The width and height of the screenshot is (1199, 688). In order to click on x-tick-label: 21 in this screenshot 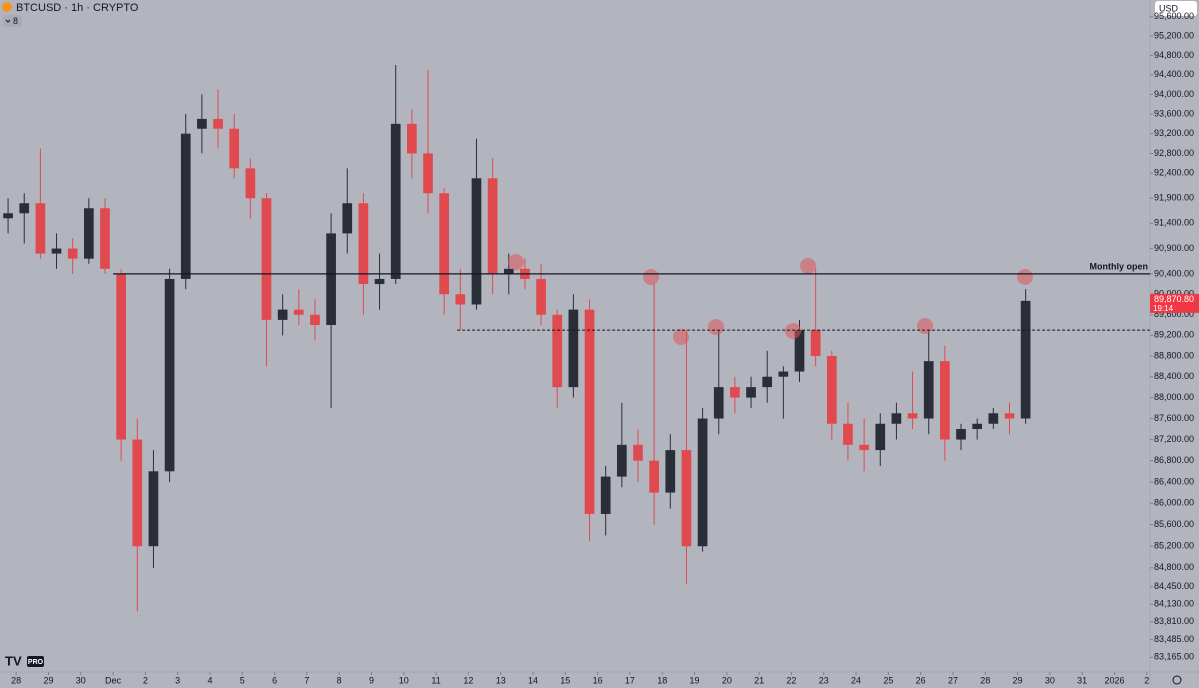, I will do `click(759, 680)`.